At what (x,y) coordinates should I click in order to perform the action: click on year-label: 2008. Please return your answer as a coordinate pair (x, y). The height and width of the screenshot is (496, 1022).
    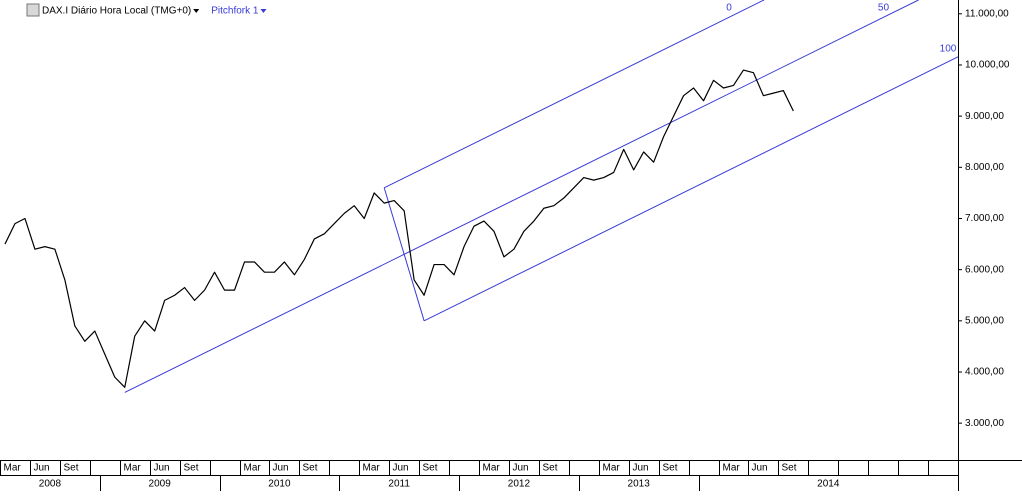
    Looking at the image, I should click on (50, 484).